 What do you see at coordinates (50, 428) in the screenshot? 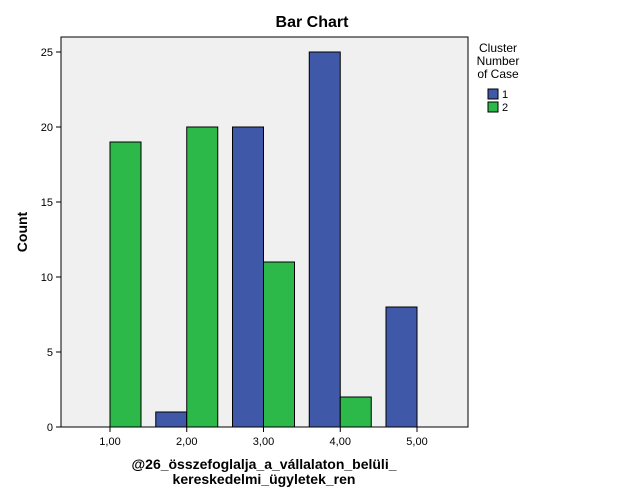
I see `y-tick-label: 0` at bounding box center [50, 428].